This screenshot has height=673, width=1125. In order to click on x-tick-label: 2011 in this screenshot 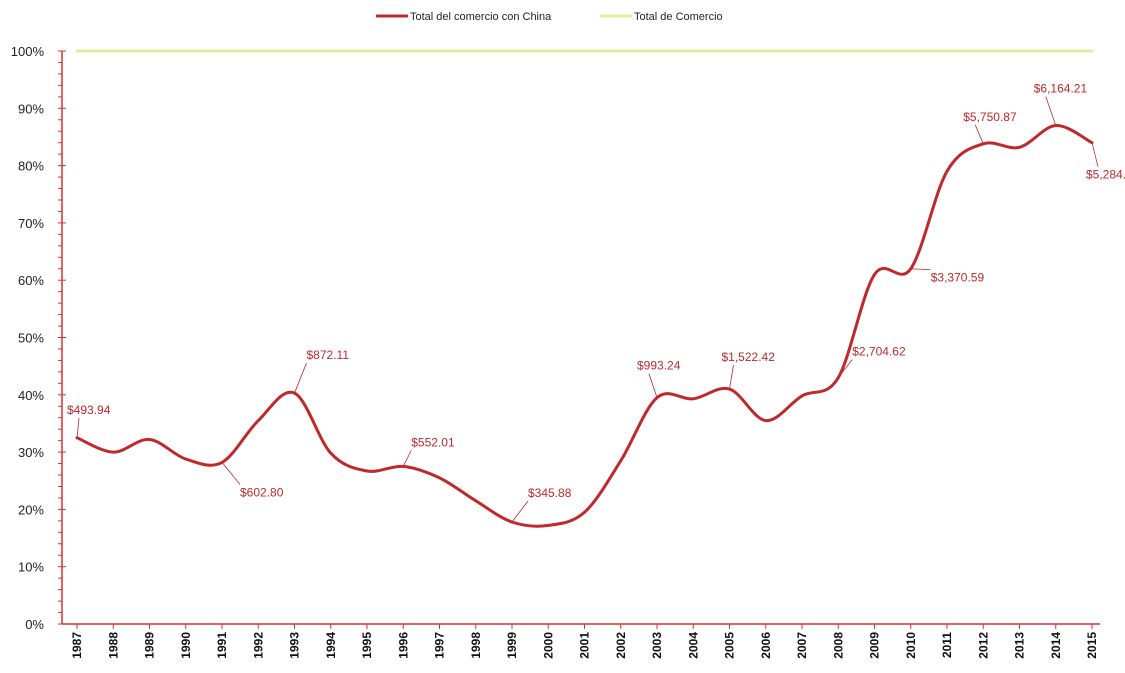, I will do `click(947, 645)`.